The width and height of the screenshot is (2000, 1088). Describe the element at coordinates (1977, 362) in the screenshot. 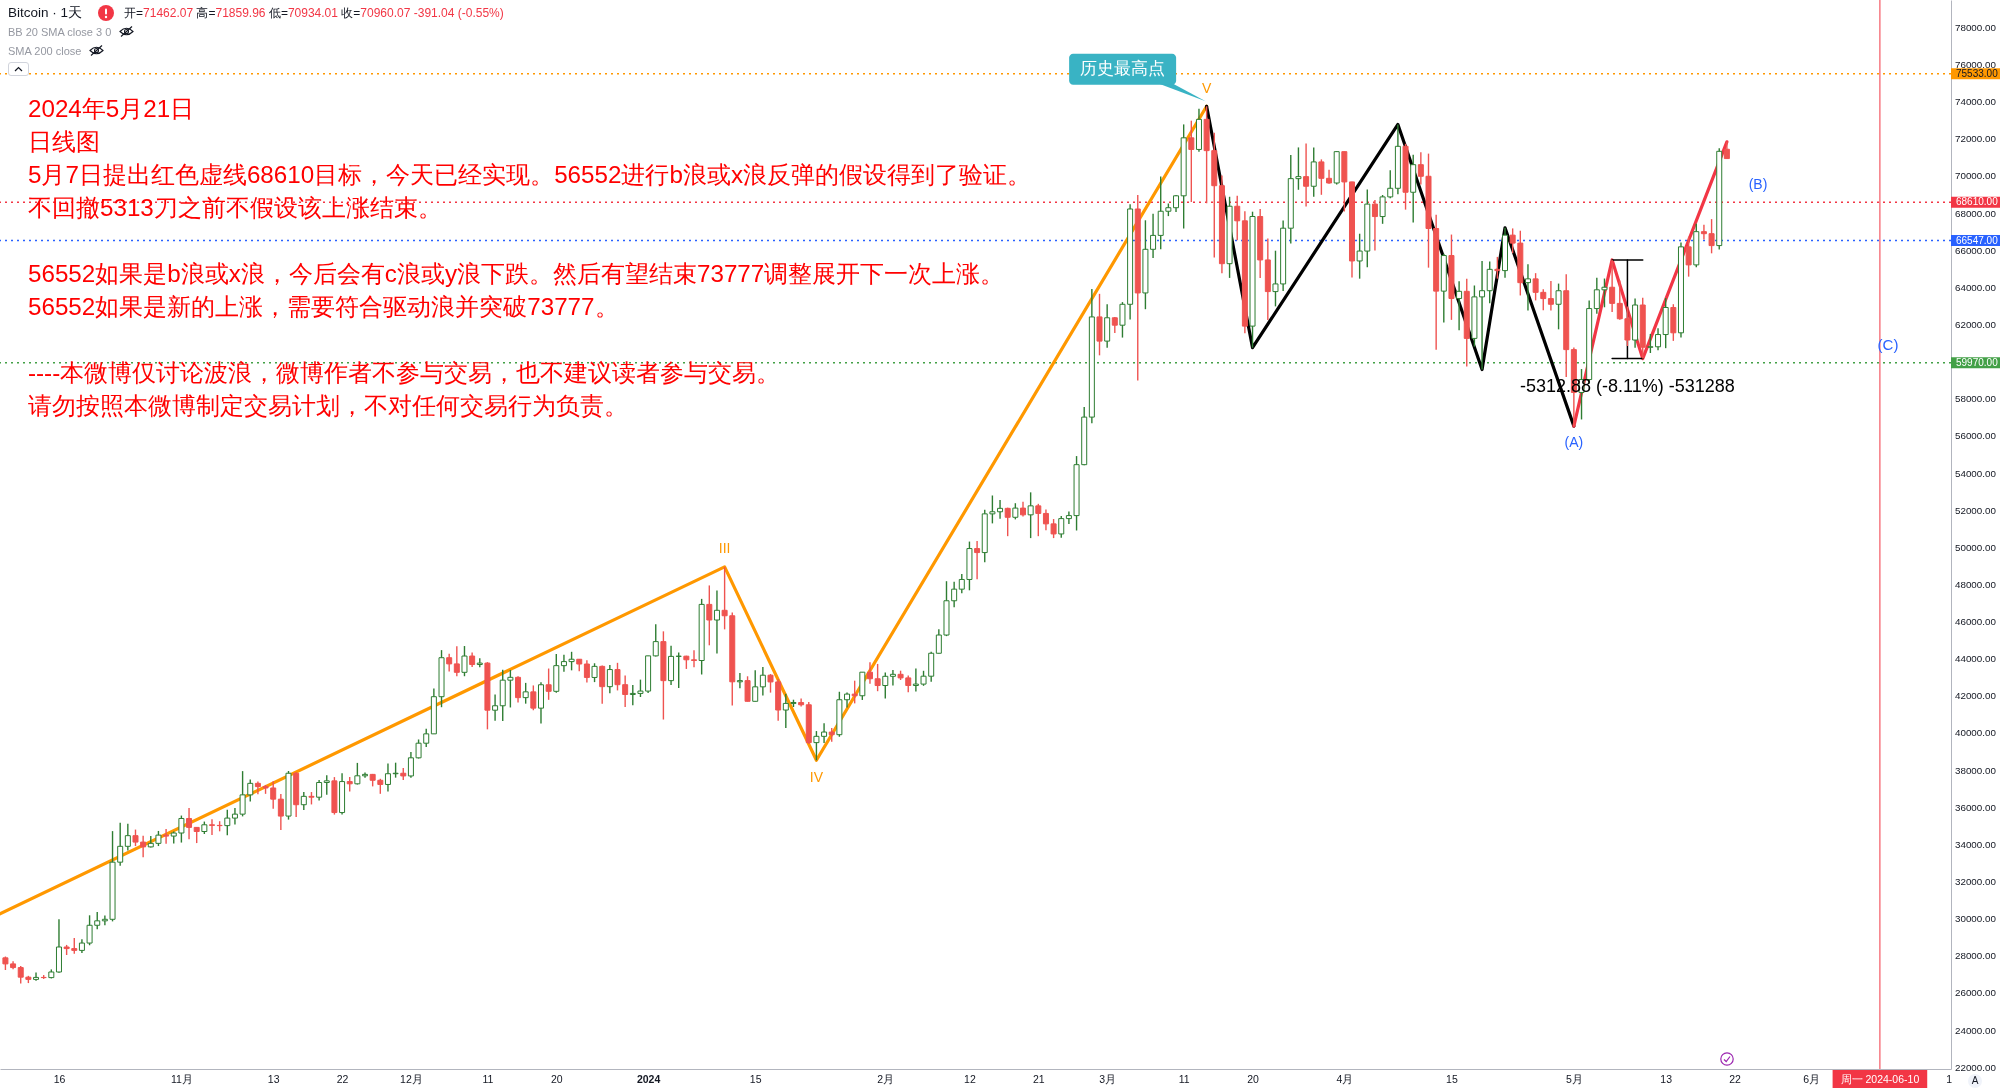

I see `ref-line-label: 59970.00` at that location.